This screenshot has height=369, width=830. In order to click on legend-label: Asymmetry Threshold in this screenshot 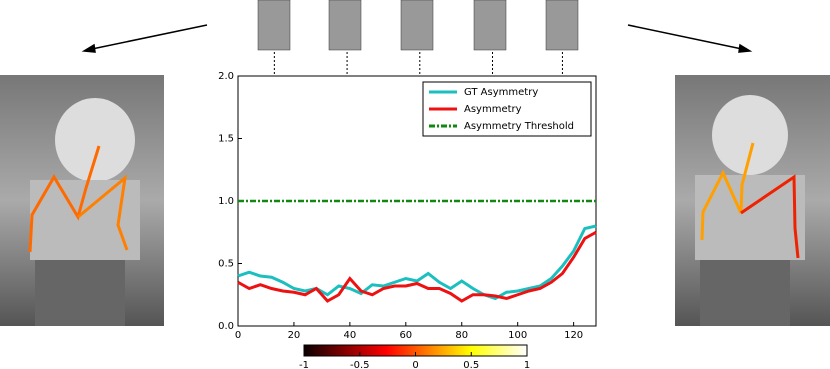, I will do `click(519, 126)`.